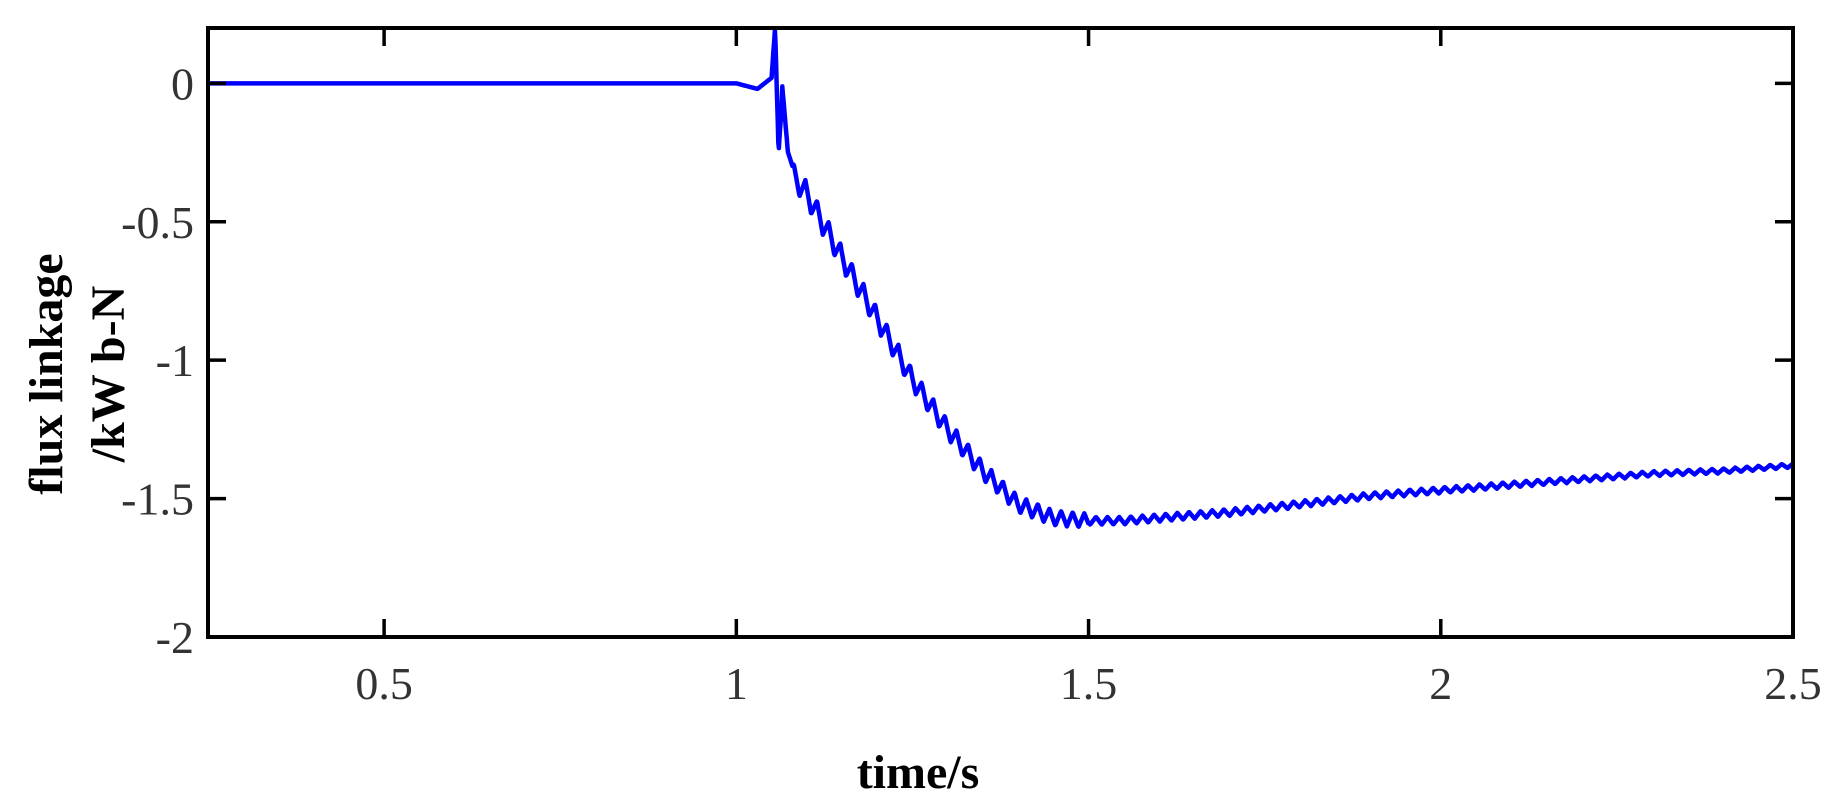  Describe the element at coordinates (736, 683) in the screenshot. I see `x-tick-label: 1` at that location.